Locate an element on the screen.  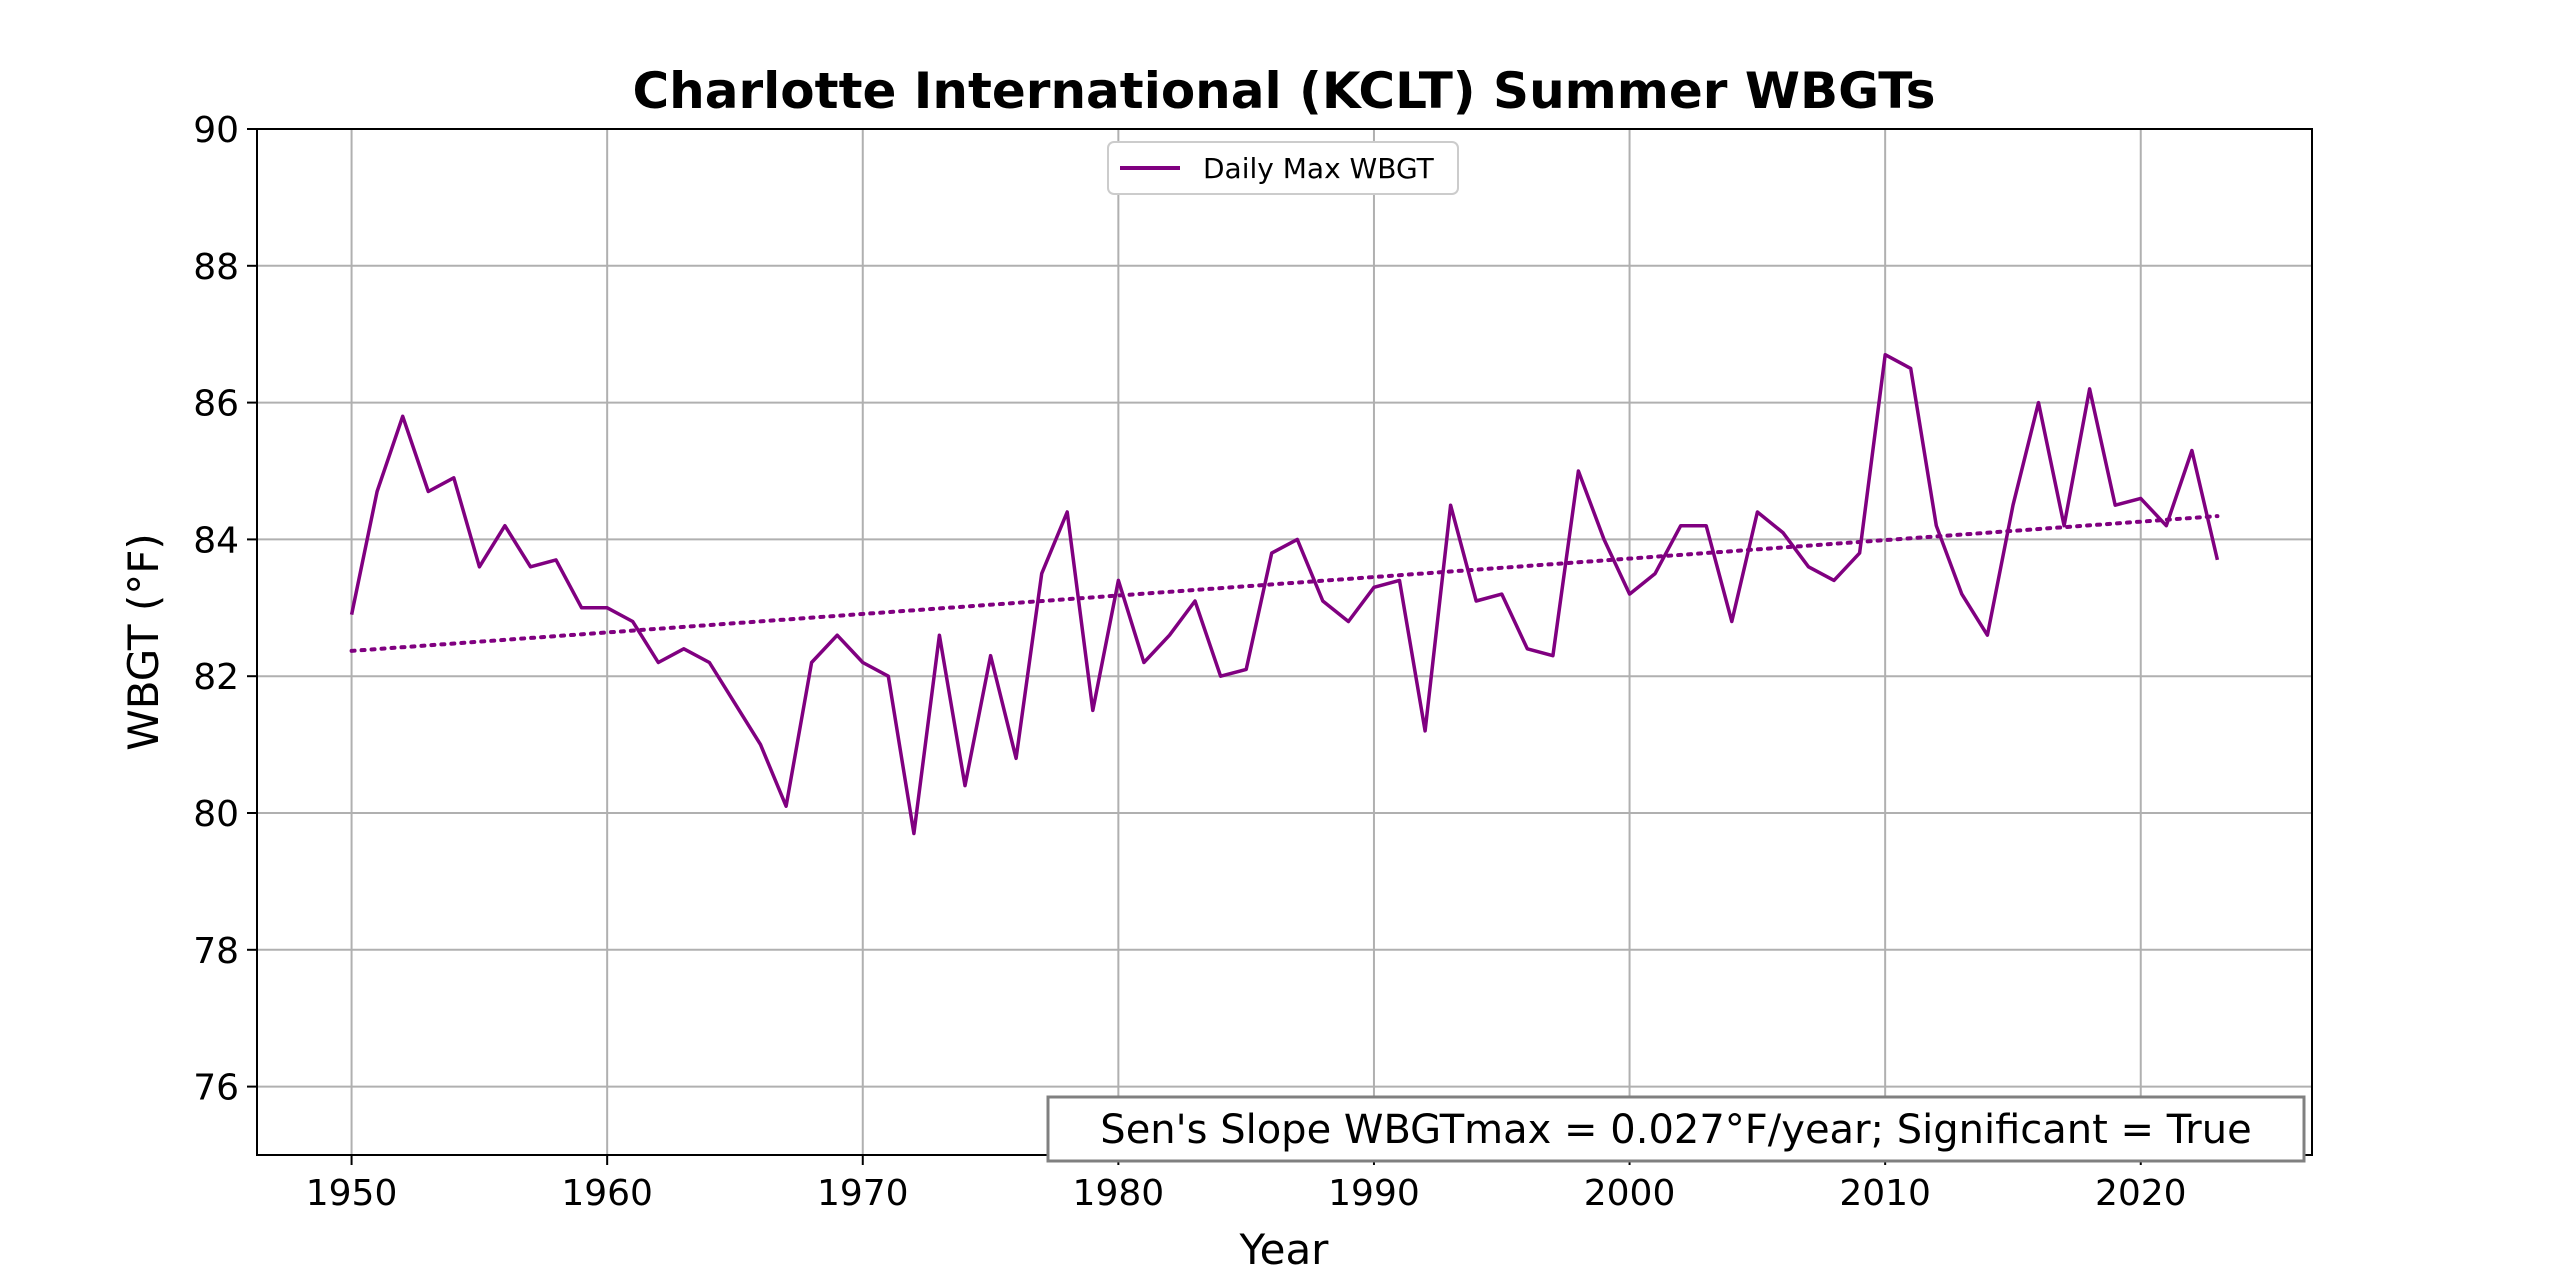
y-axis-ticks: 76 78 80 82 84 86 88 90 is located at coordinates (225, 609).